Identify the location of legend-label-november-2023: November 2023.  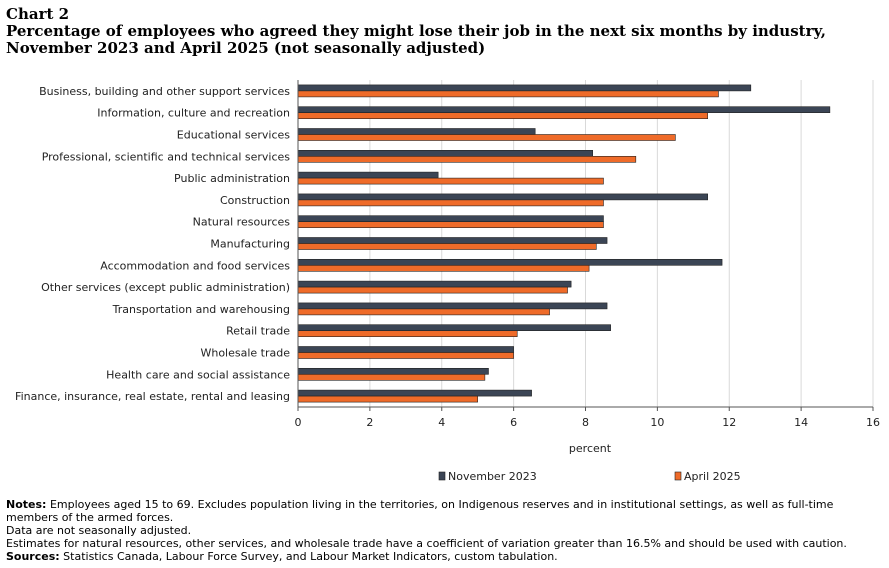
(492, 476).